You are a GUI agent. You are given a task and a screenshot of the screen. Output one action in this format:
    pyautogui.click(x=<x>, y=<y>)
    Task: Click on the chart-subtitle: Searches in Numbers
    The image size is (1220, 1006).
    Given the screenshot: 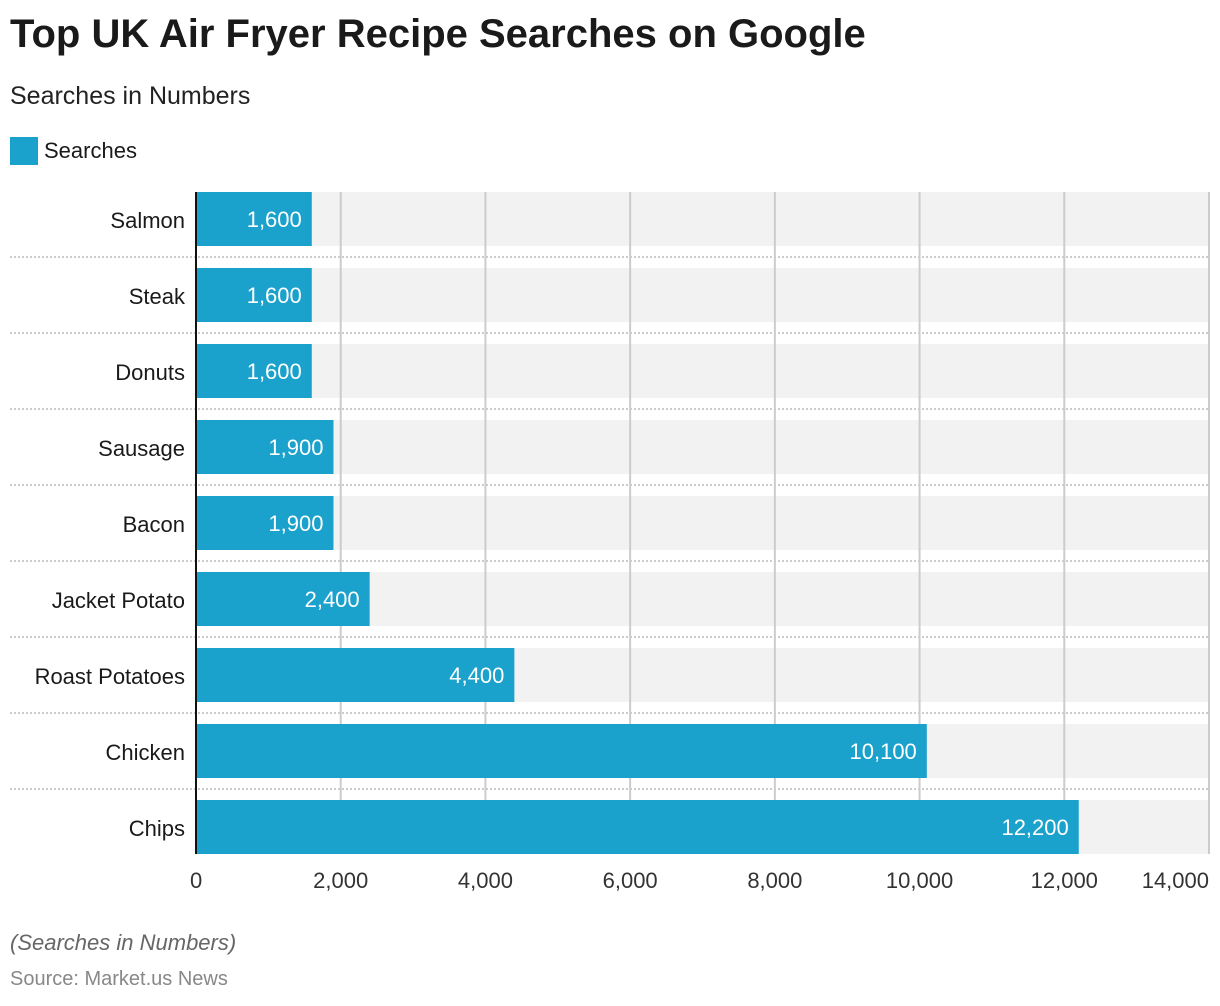 What is the action you would take?
    pyautogui.click(x=130, y=96)
    